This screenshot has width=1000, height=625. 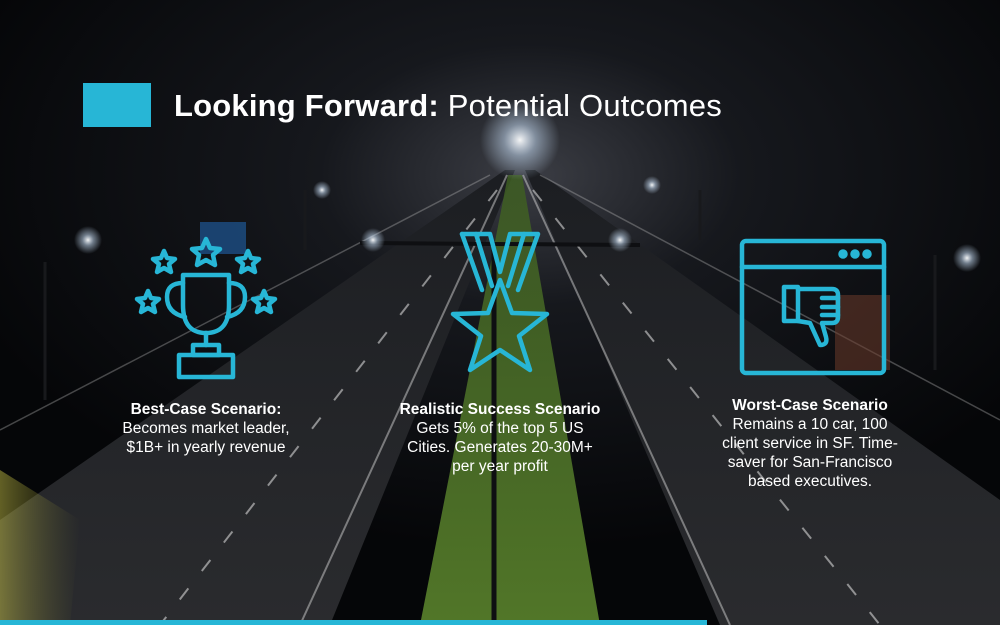 I want to click on title-accent-block, so click(x=117, y=105).